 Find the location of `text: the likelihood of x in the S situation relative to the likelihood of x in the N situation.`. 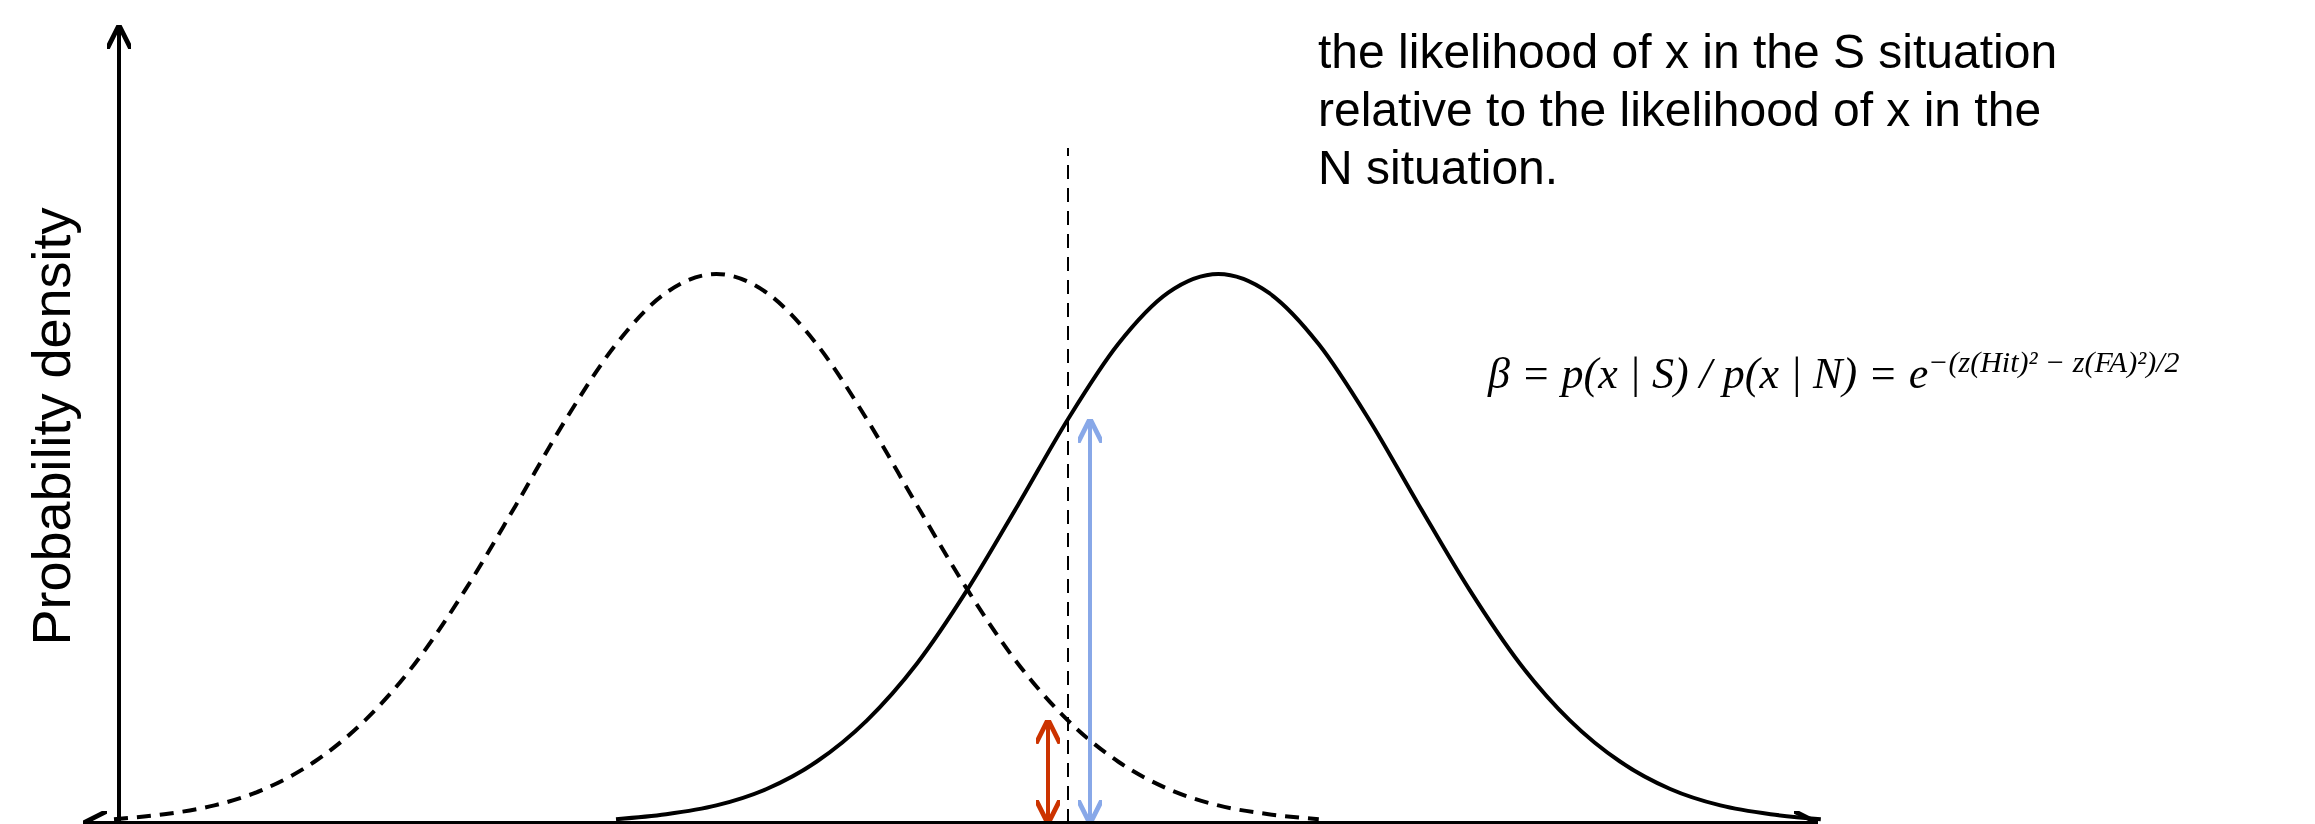

text: the likelihood of x in the S situation relative to the likelihood of x in the N situation. is located at coordinates (1688, 109).